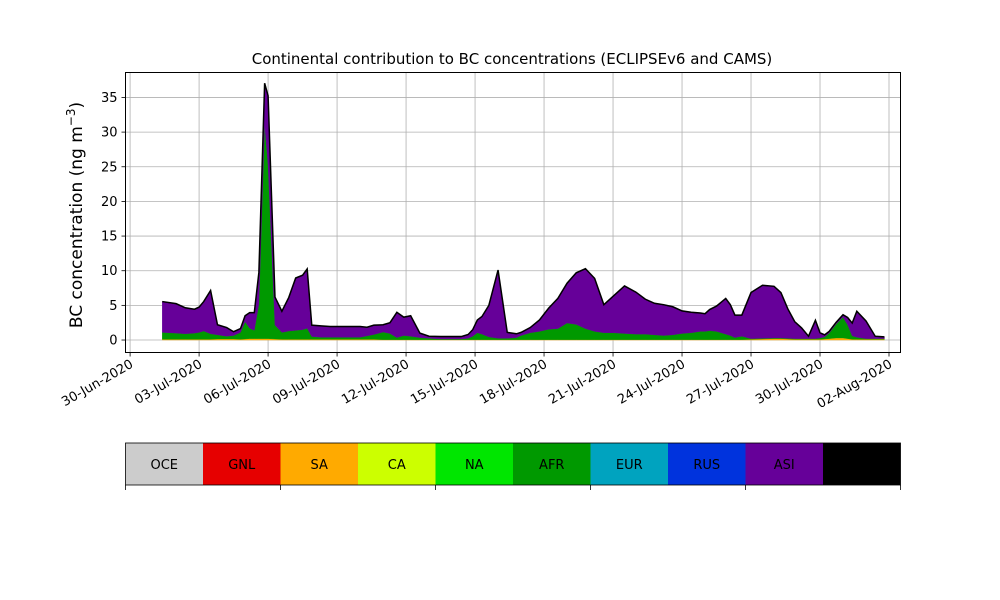 This screenshot has width=1000, height=600. I want to click on legend-label-asi: ASI, so click(784, 465).